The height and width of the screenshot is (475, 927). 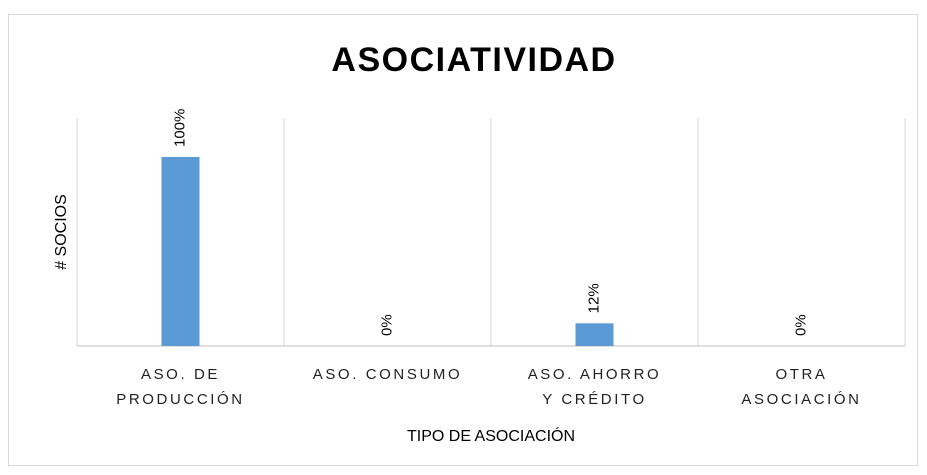 I want to click on x-tick-label: ASO. DE PRODUCCIÓN, so click(x=180, y=387).